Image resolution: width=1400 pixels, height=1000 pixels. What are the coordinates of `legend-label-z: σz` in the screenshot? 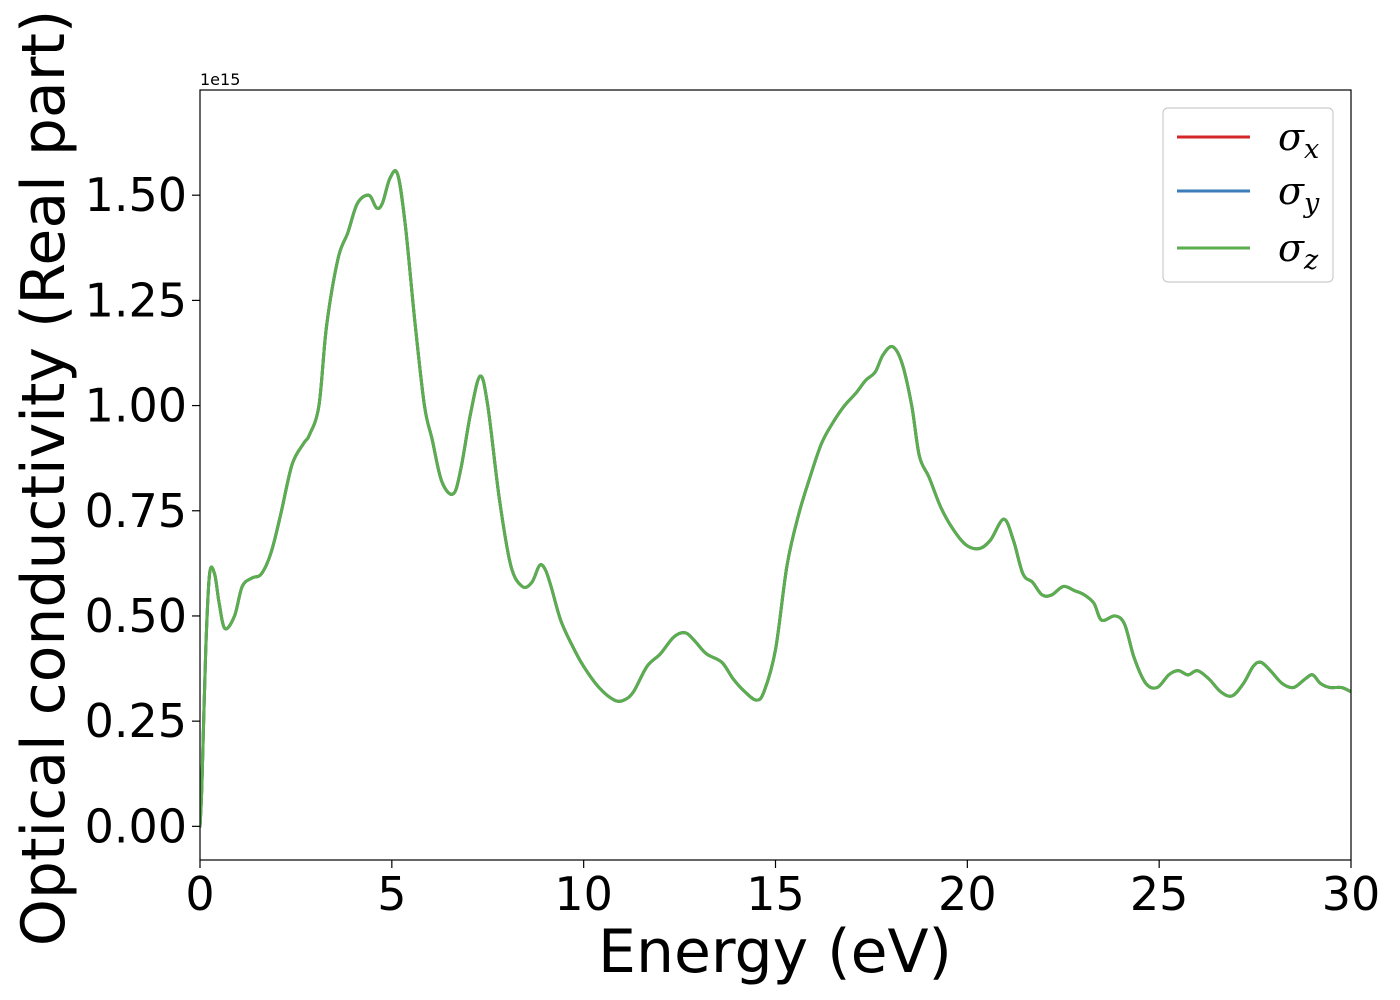 It's located at (1298, 251).